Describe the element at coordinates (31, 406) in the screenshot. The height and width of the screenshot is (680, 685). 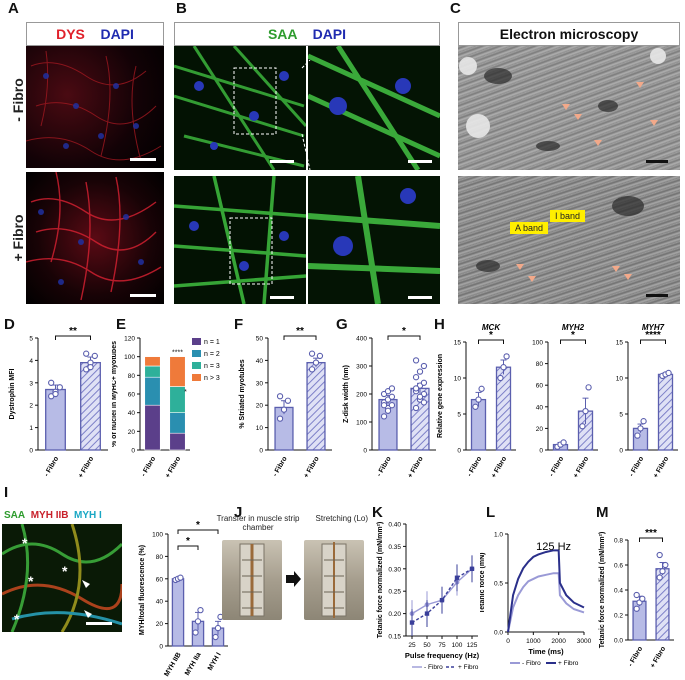
I see `y-tick-label: 2` at that location.